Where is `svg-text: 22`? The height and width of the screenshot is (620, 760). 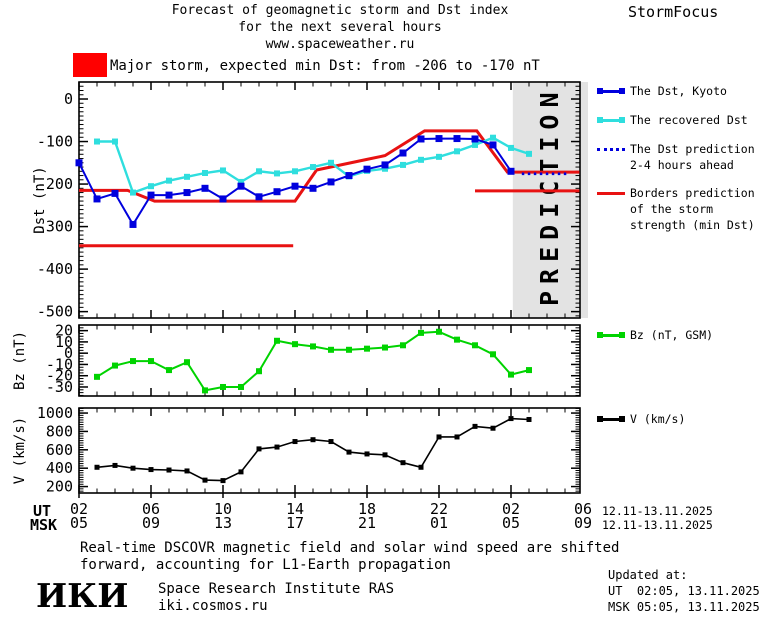
svg-text: 22 is located at coordinates (439, 509).